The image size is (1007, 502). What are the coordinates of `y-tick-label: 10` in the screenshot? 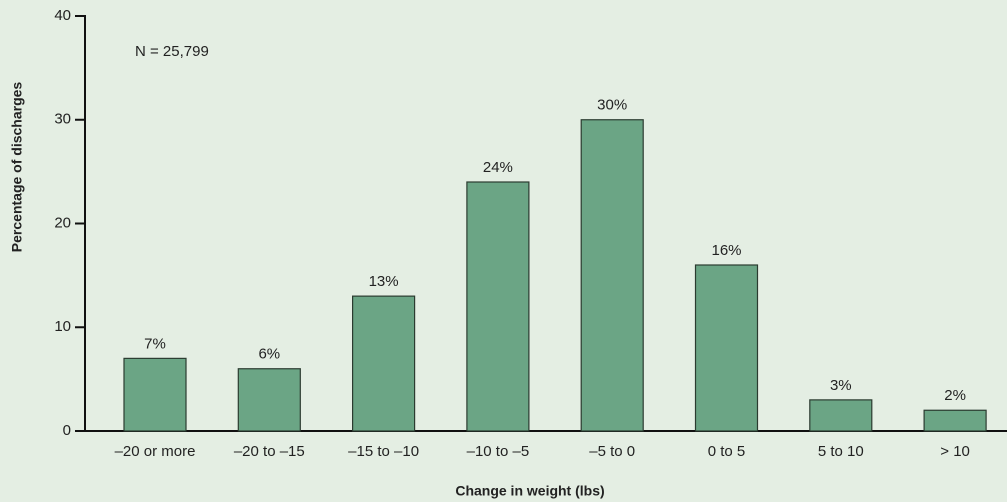 It's located at (62, 326).